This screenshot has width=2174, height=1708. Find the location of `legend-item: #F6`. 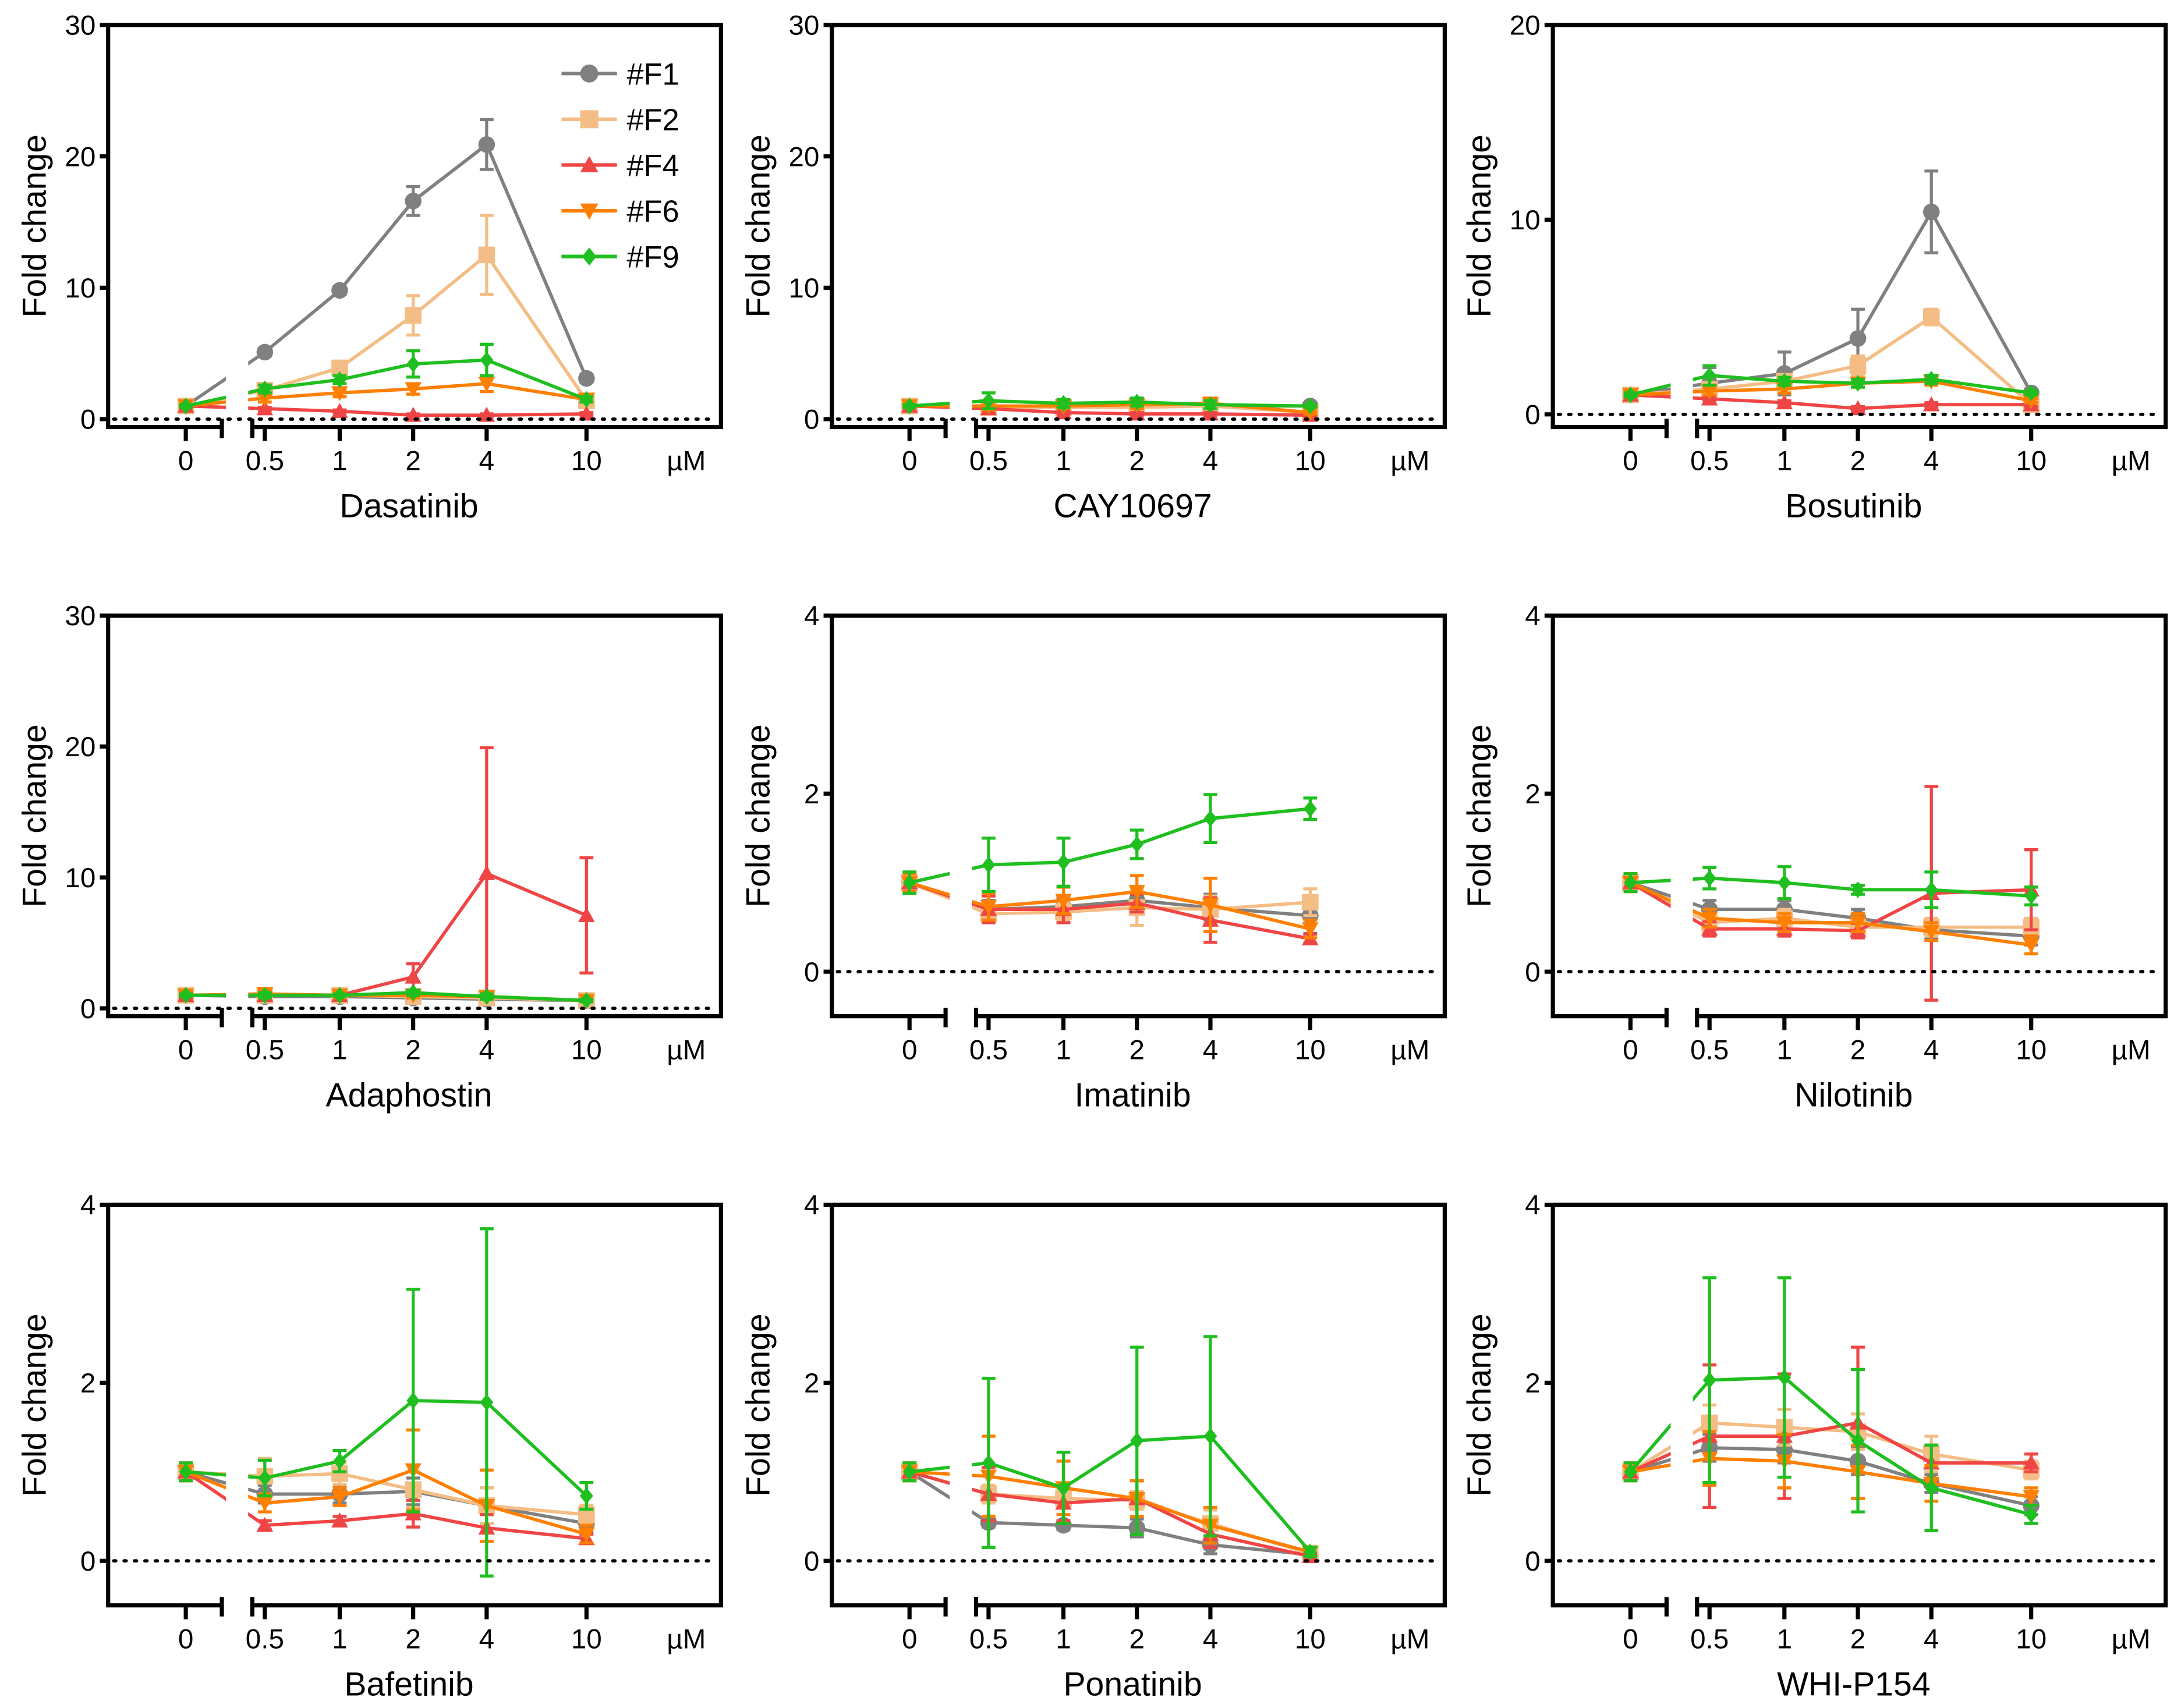

legend-item: #F6 is located at coordinates (620, 212).